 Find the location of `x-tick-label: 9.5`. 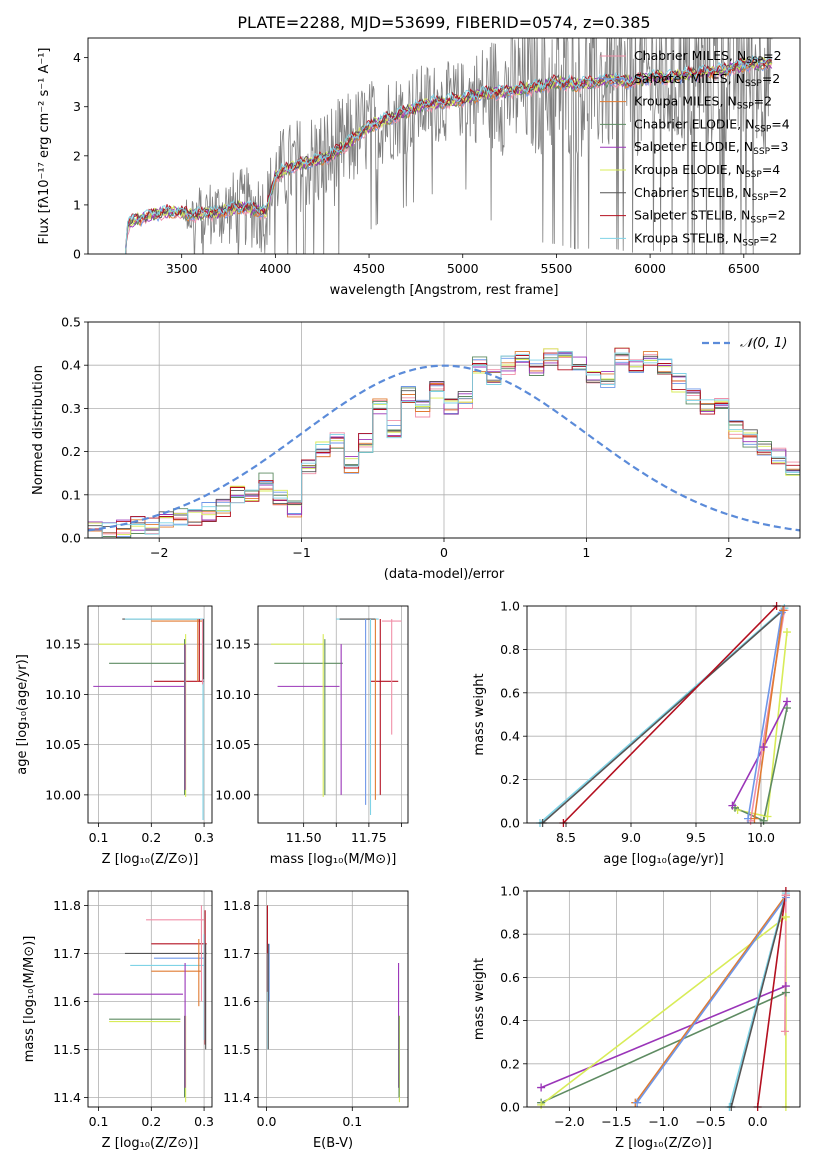

x-tick-label: 9.5 is located at coordinates (696, 837).